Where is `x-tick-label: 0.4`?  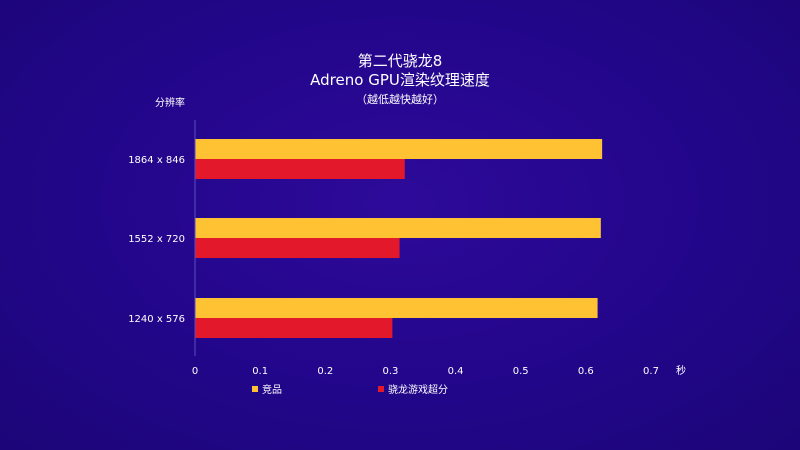
x-tick-label: 0.4 is located at coordinates (456, 371).